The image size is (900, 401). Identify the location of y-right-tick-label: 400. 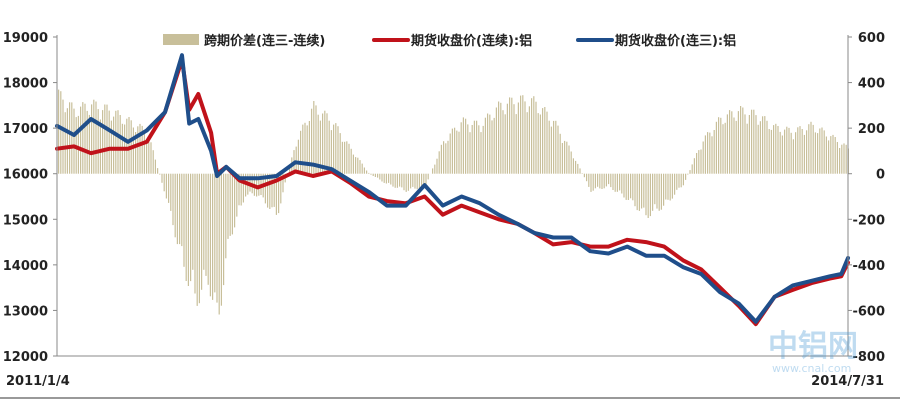
(871, 84).